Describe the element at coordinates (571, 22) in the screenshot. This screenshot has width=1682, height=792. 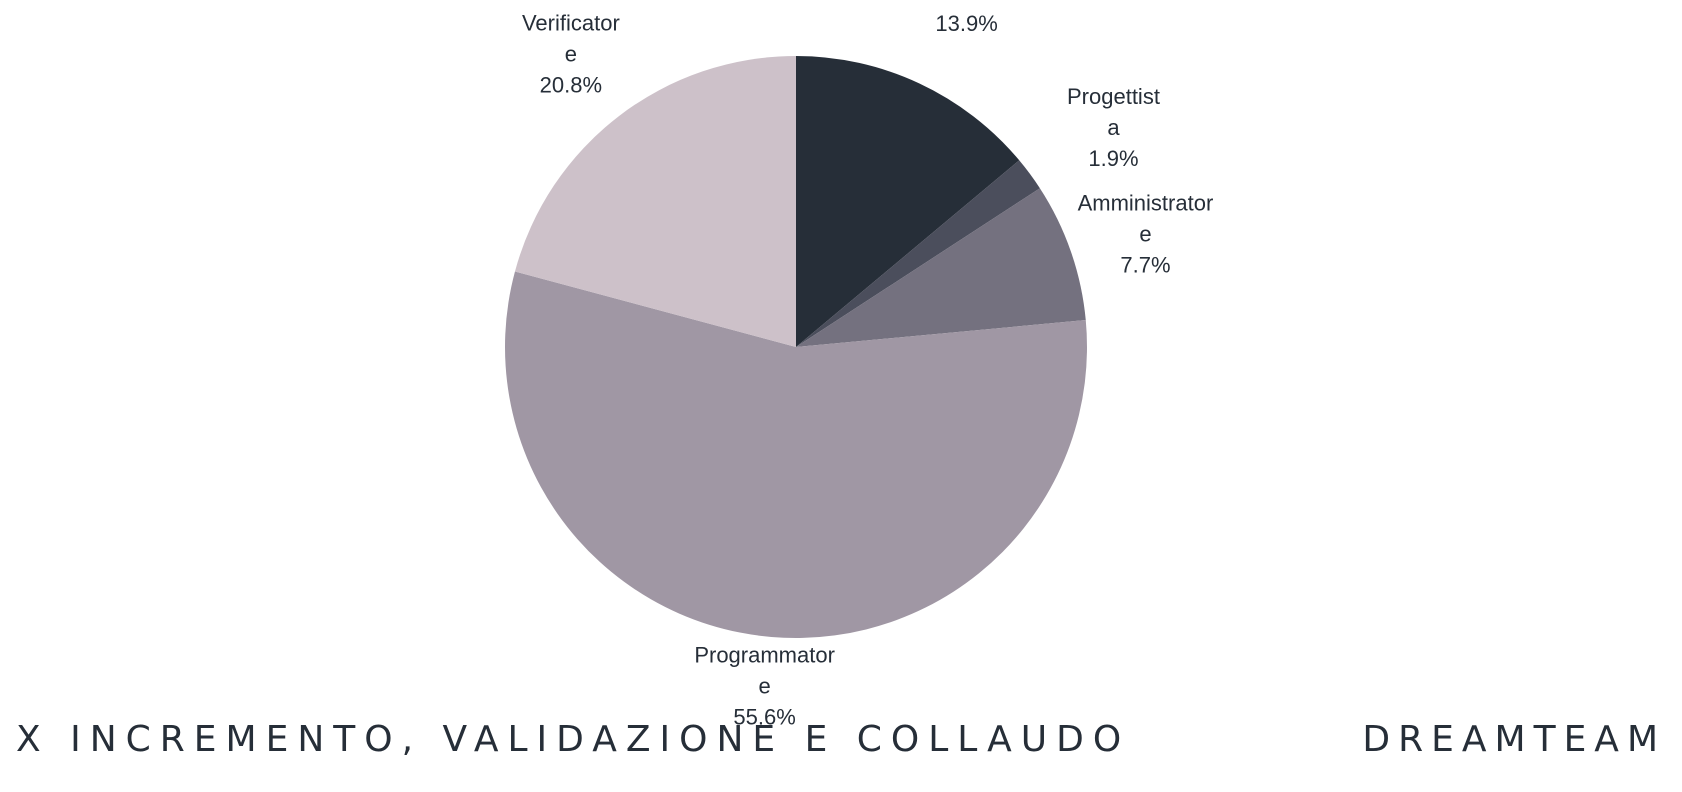
I see `pie-category-label: Verificator` at that location.